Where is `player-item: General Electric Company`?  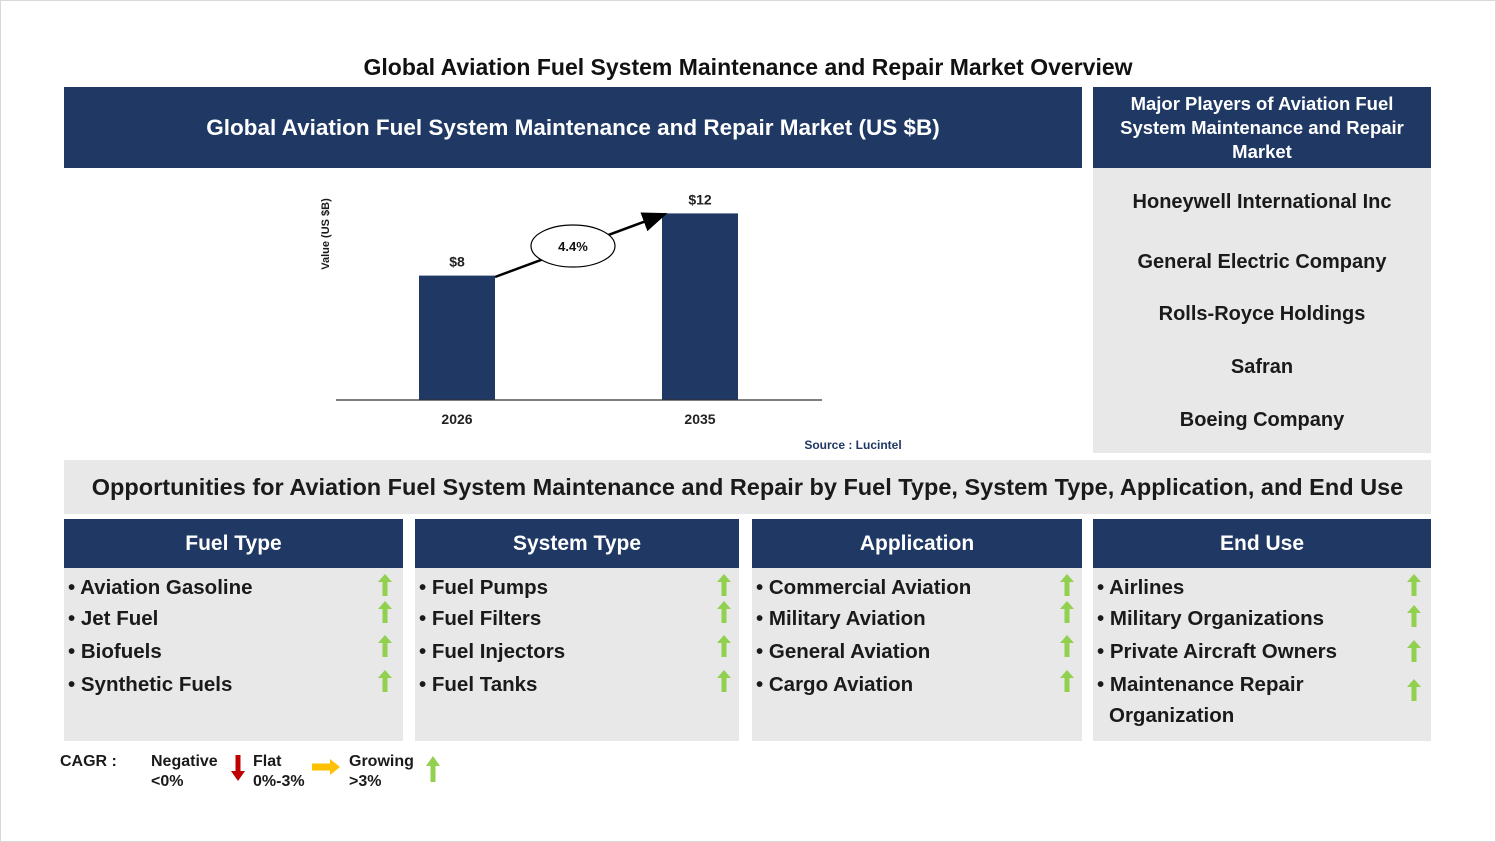 player-item: General Electric Company is located at coordinates (1262, 262).